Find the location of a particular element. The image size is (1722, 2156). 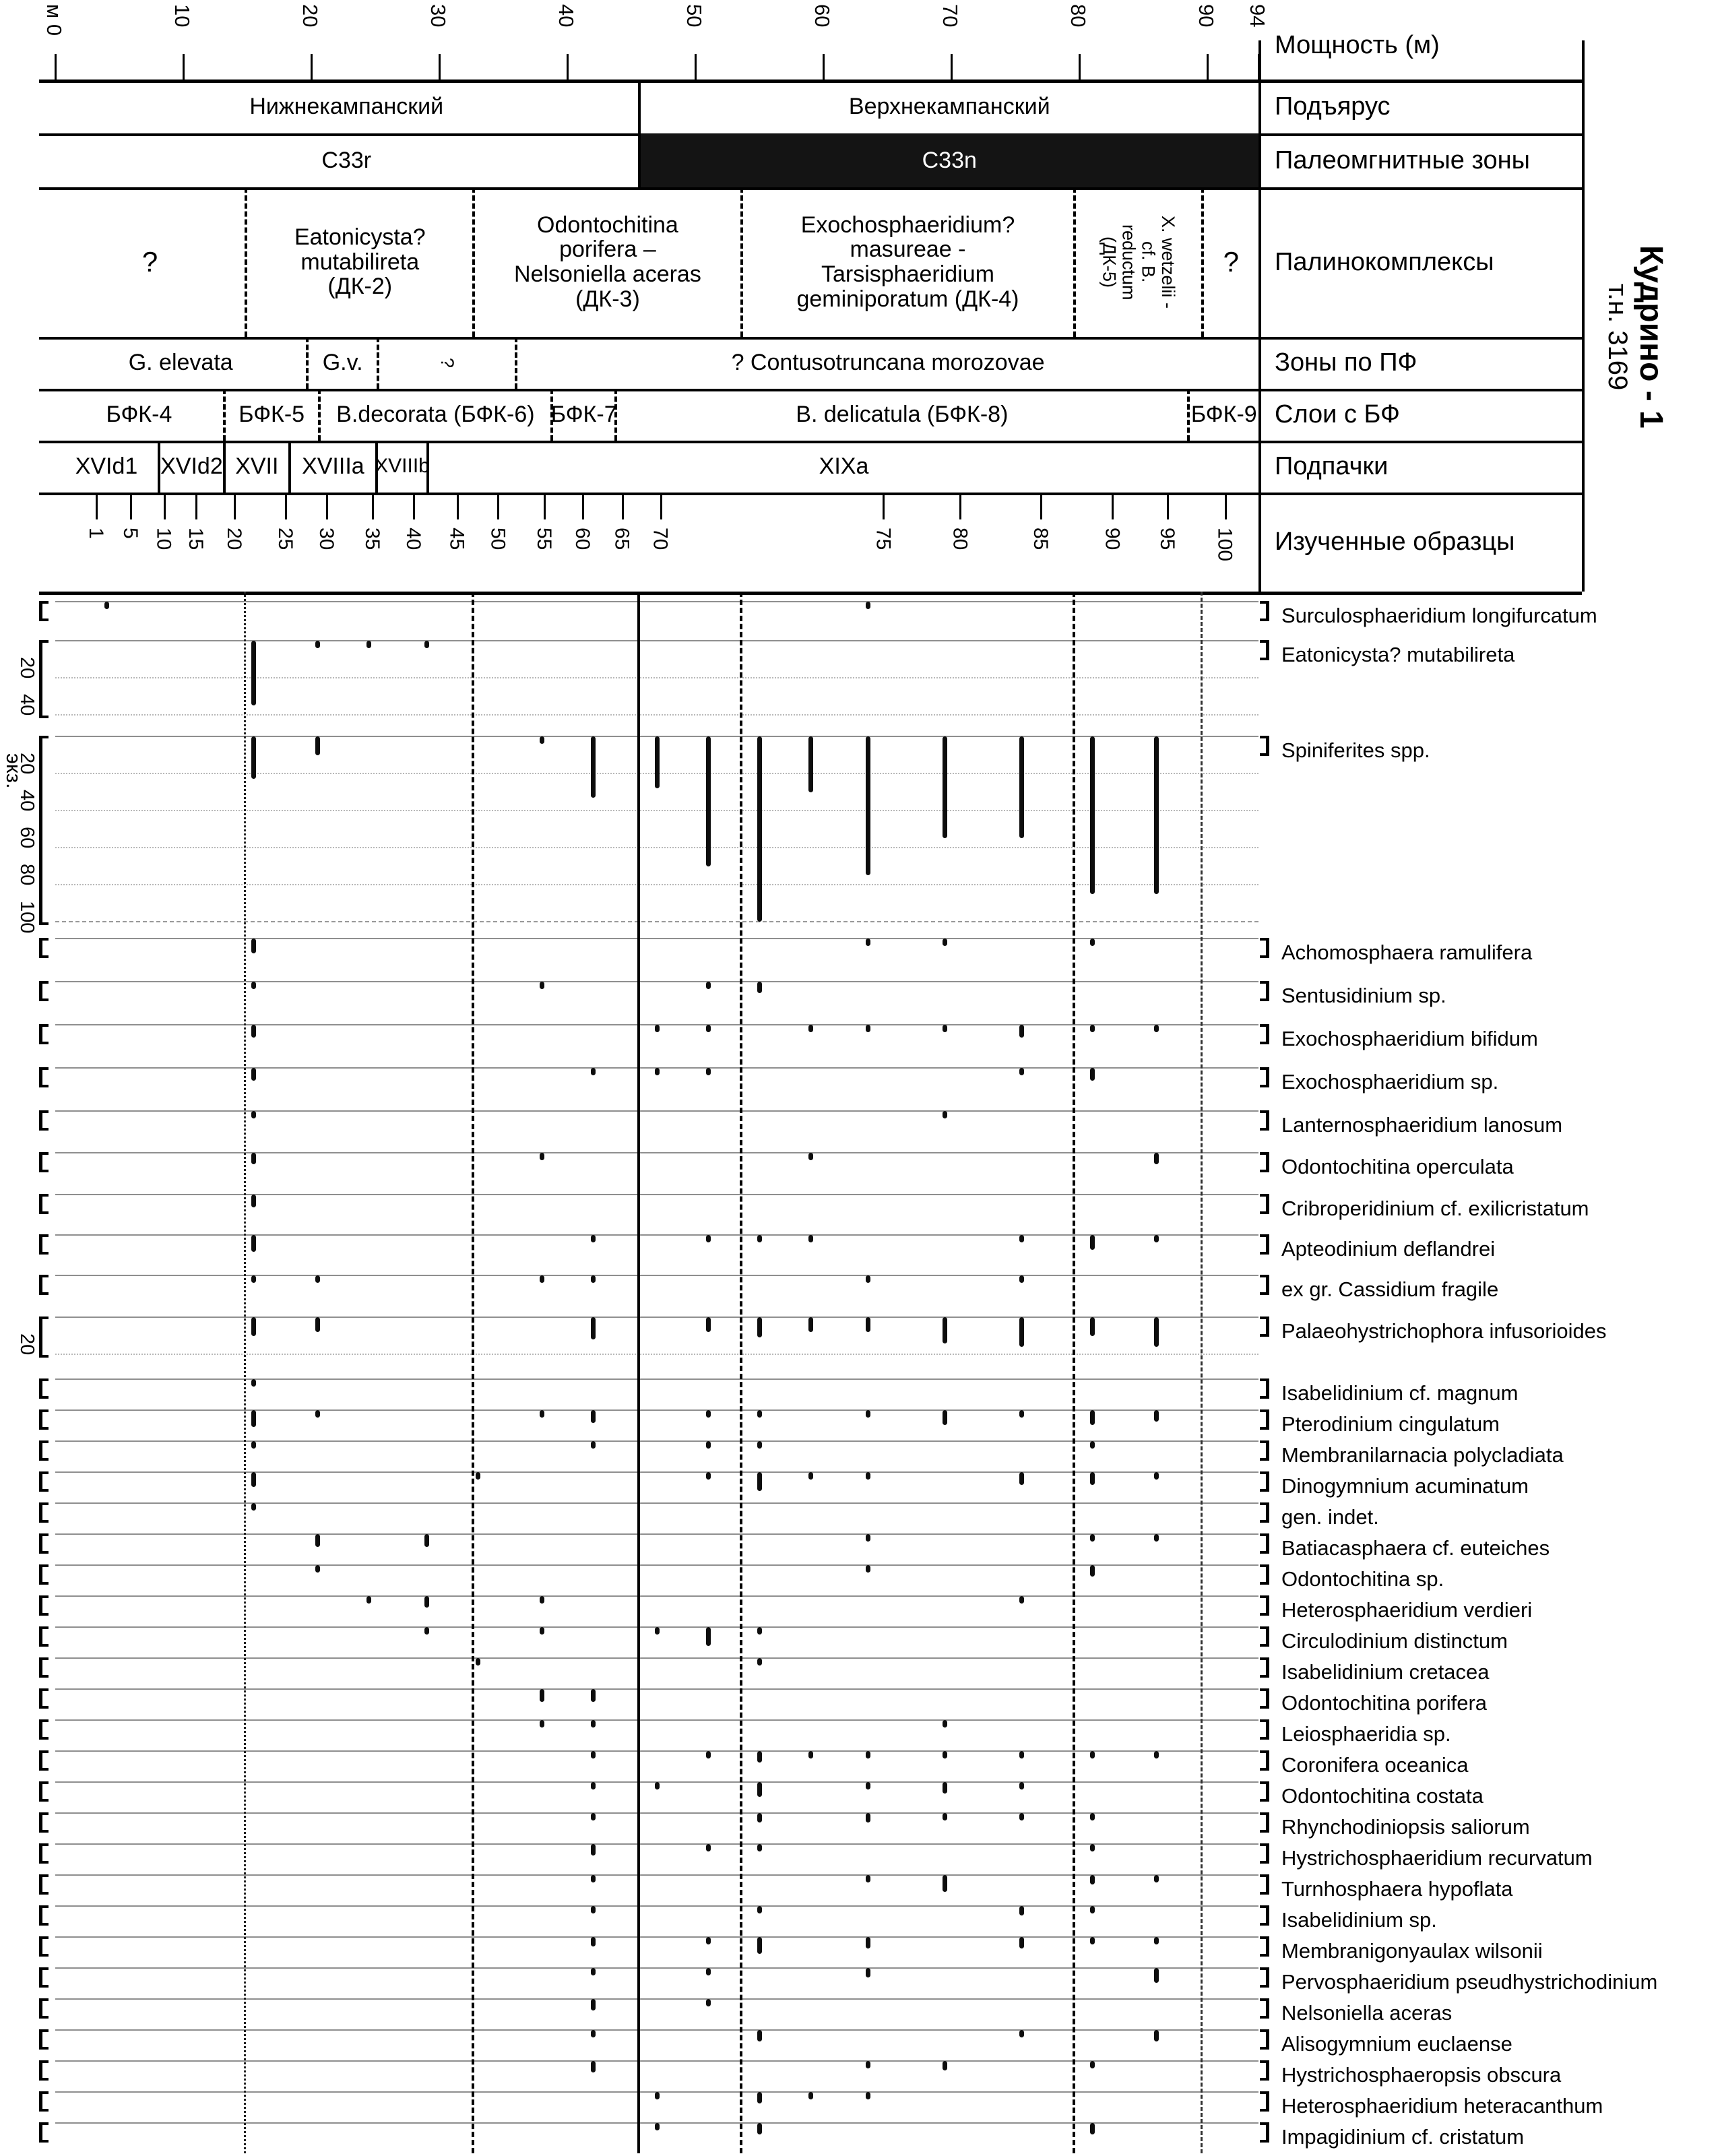

header-cell-text: БФК-9 is located at coordinates (1223, 415).